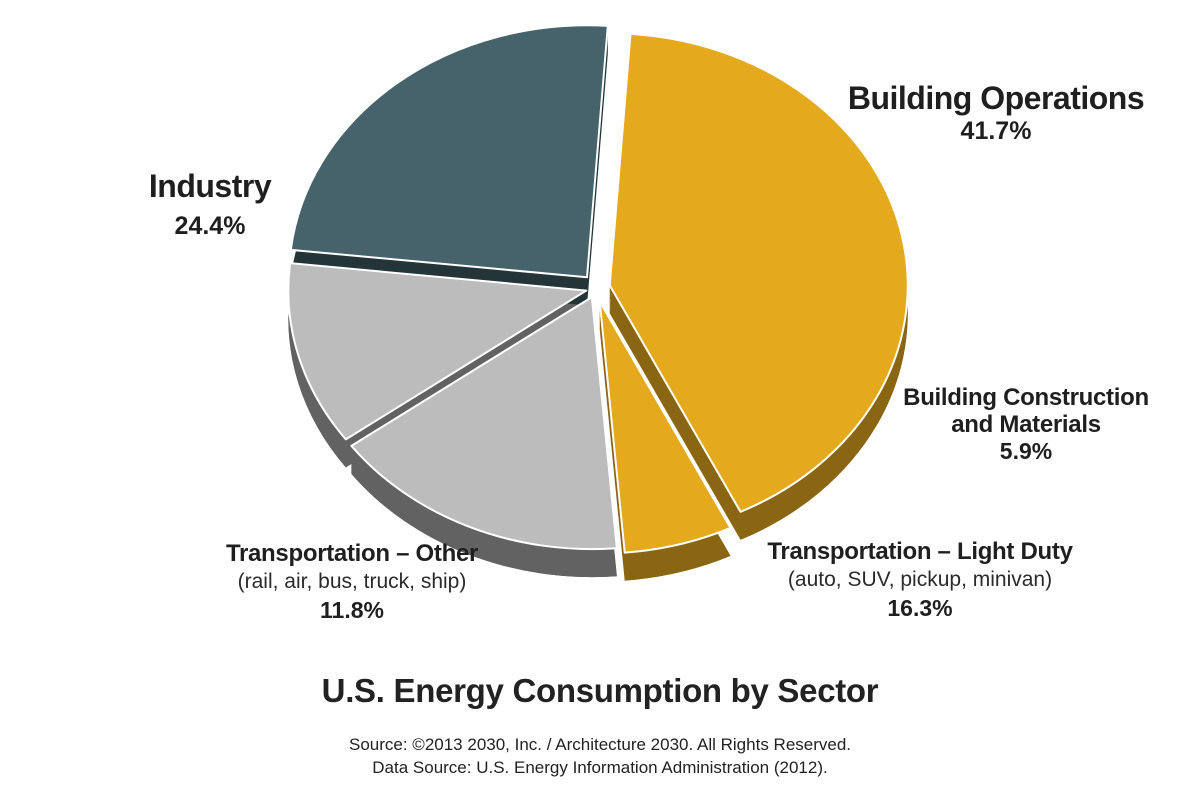  Describe the element at coordinates (665, 427) in the screenshot. I see `pie-slice-building-construction` at that location.